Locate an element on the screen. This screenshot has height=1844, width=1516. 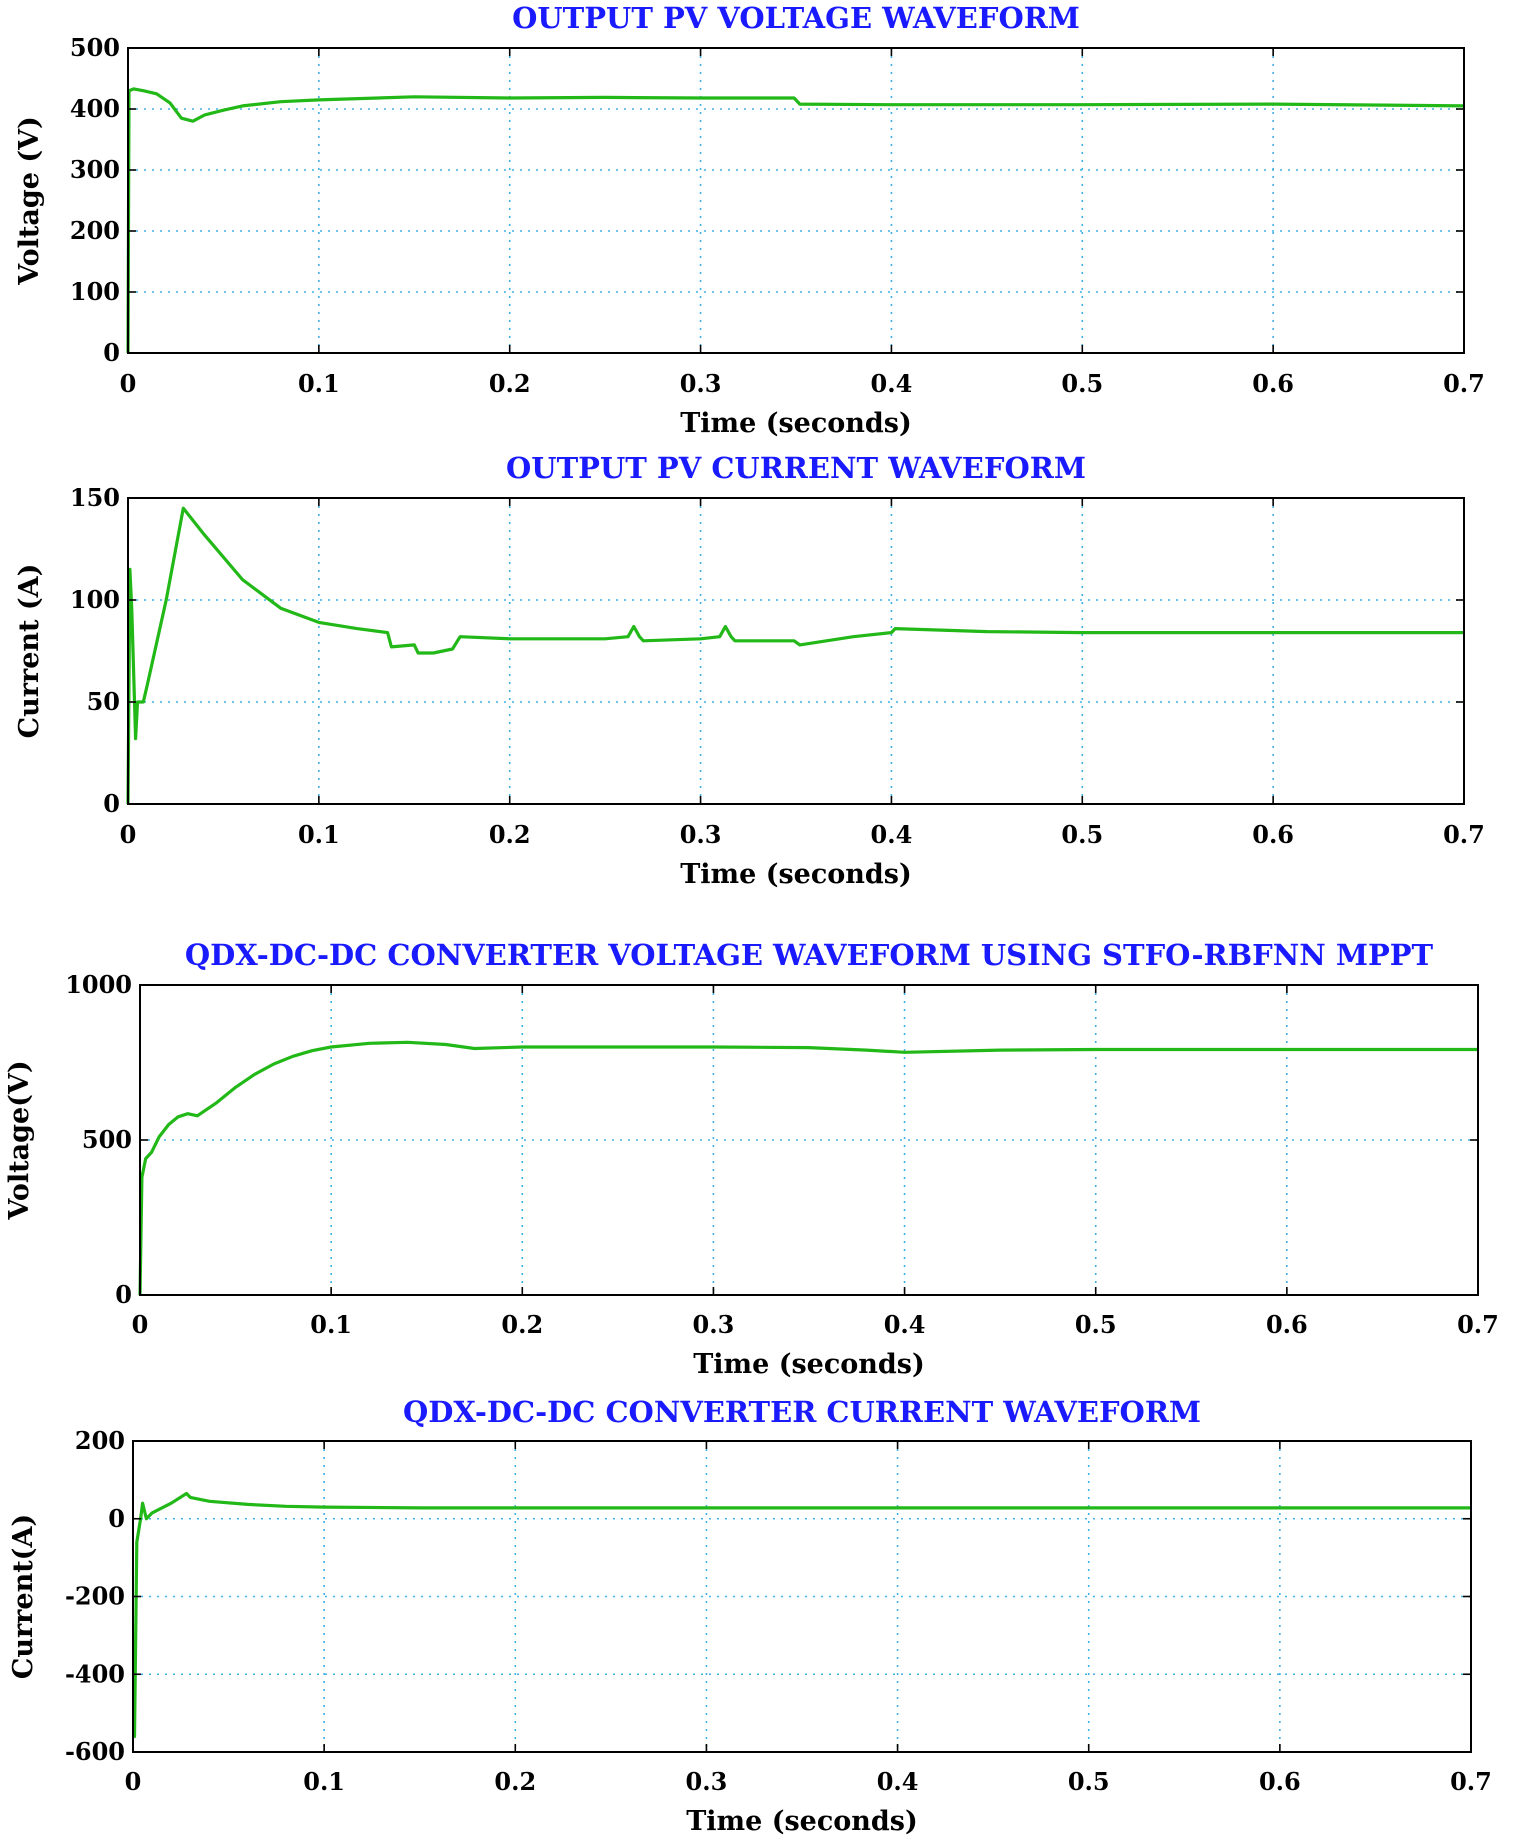
y-axis-label: Voltage (V) is located at coordinates (29, 201).